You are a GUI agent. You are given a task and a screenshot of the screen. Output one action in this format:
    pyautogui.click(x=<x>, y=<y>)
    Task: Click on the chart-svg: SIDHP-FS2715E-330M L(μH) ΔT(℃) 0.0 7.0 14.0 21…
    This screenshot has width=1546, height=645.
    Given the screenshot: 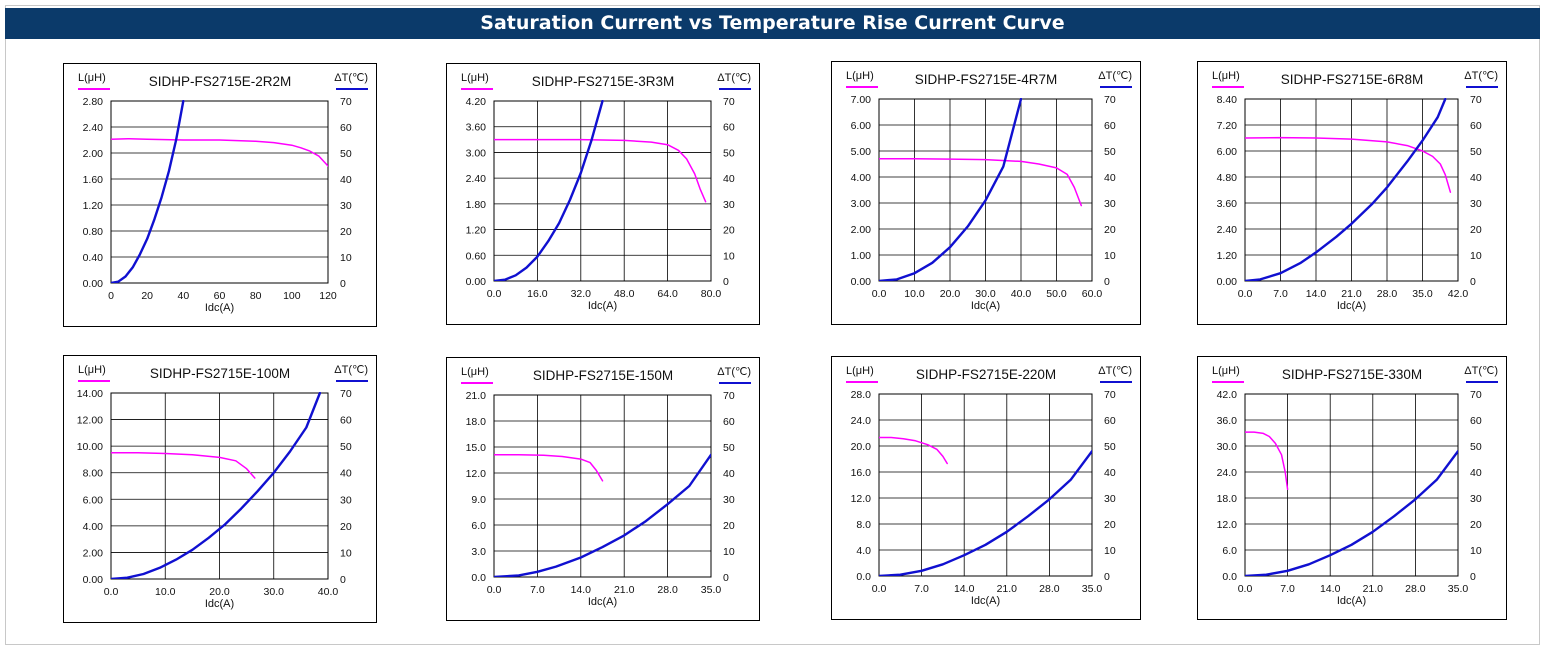 What is the action you would take?
    pyautogui.click(x=1355, y=486)
    